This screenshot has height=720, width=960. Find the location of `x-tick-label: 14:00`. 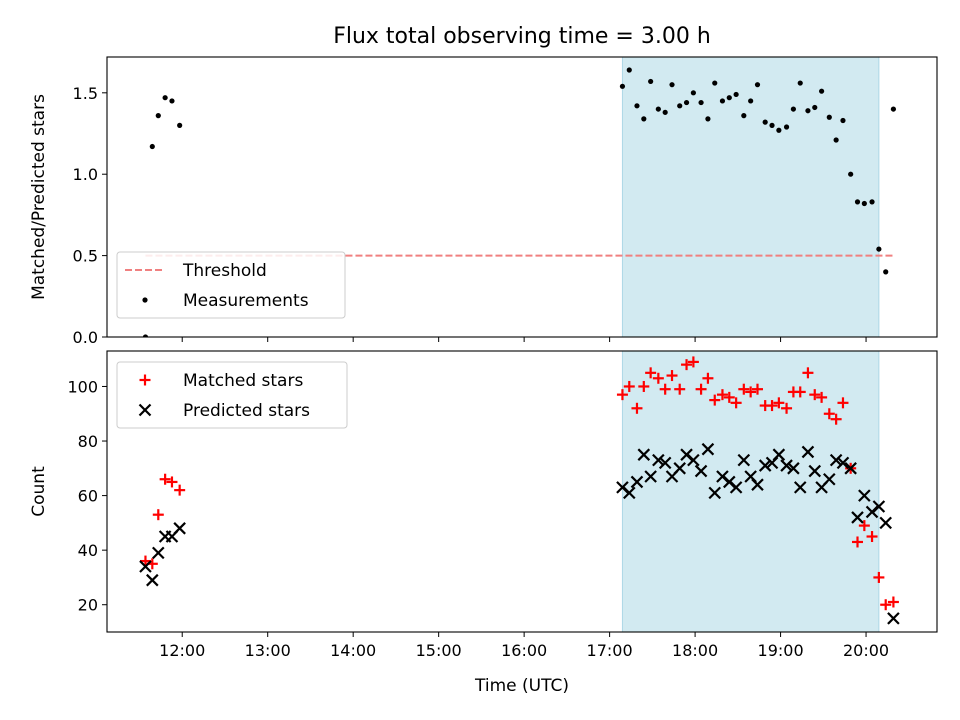

x-tick-label: 14:00 is located at coordinates (353, 650).